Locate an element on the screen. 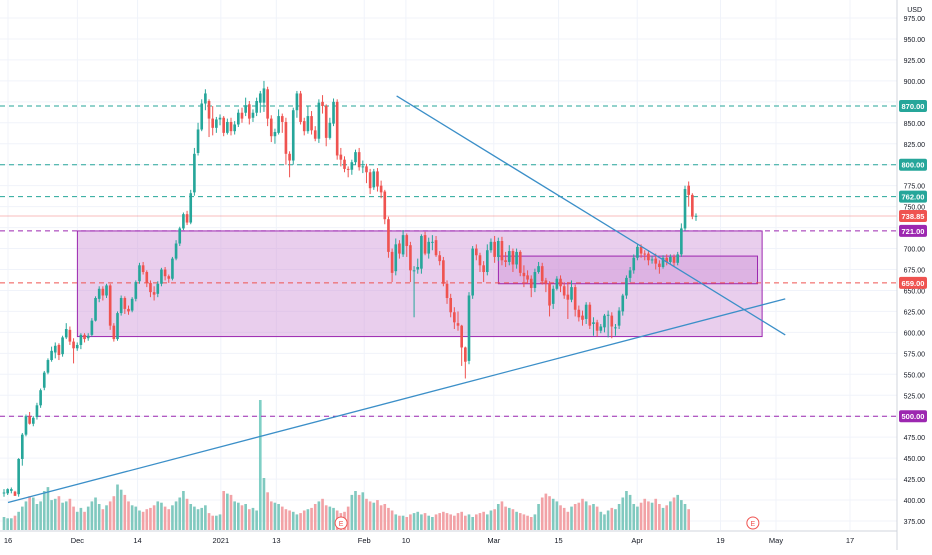  x-tick-label-4: 13 is located at coordinates (276, 540).